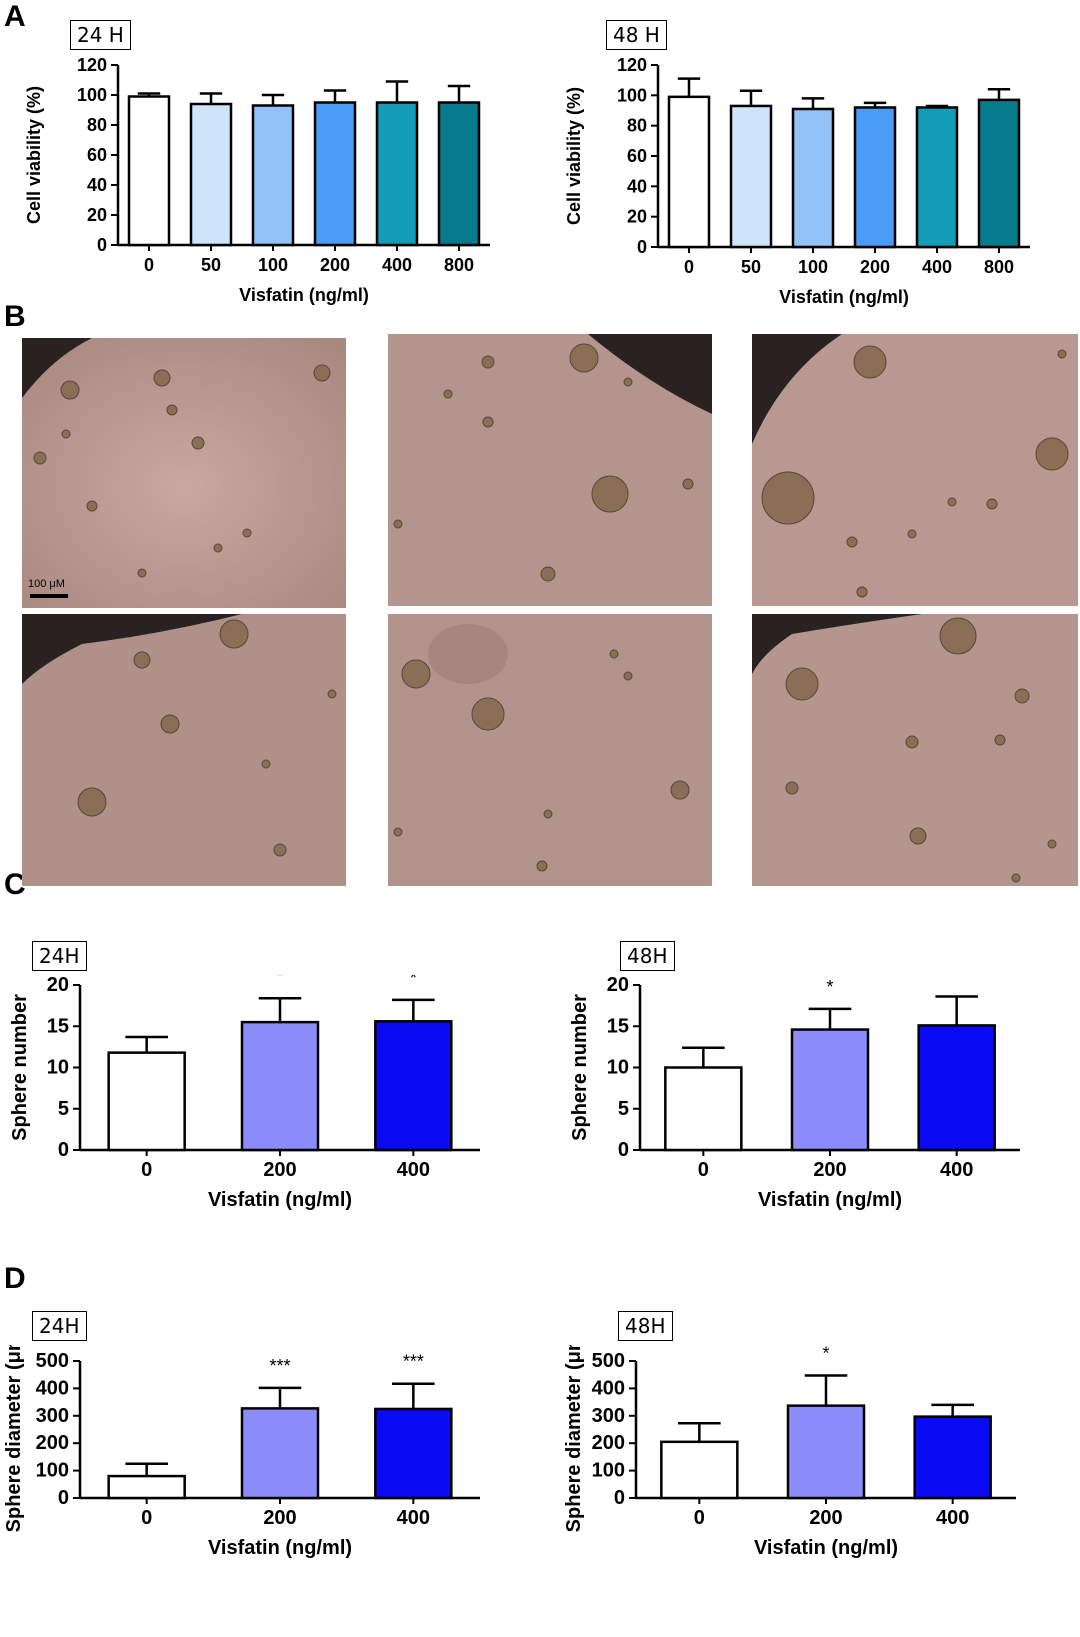 This screenshot has height=1637, width=1080. Describe the element at coordinates (618, 1068) in the screenshot. I see `y-tick-label: 10` at that location.